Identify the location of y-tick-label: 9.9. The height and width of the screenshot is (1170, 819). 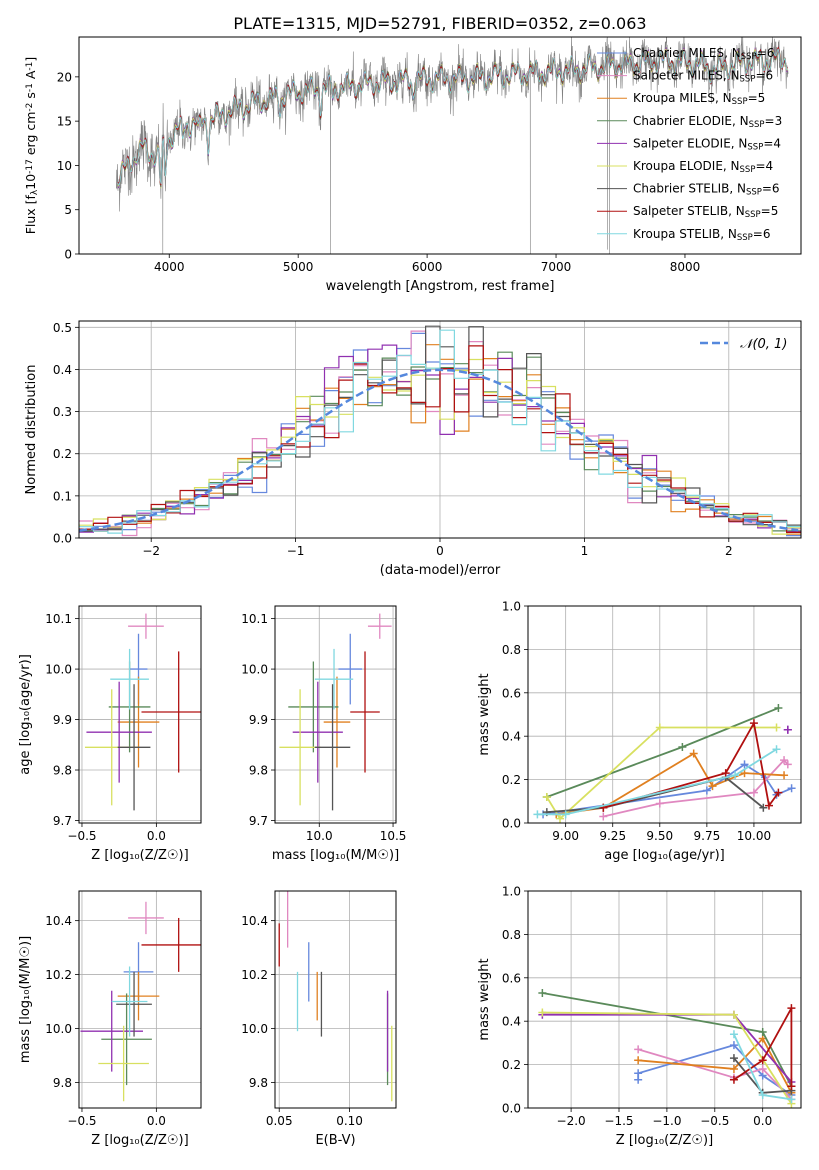
(258, 720).